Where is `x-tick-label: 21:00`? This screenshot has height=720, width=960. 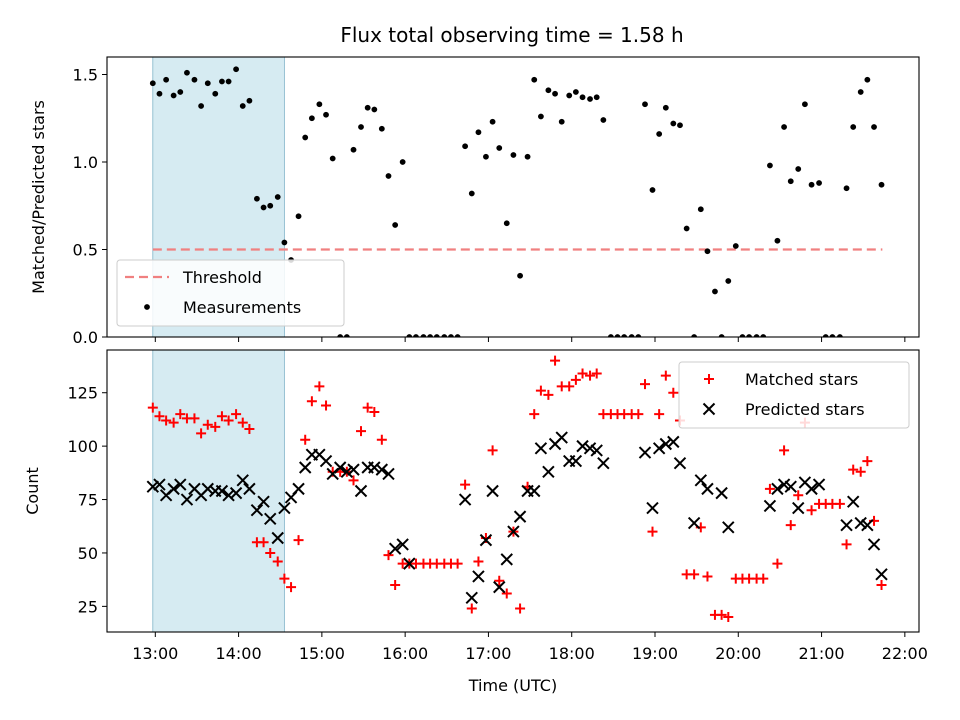
x-tick-label: 21:00 is located at coordinates (822, 653).